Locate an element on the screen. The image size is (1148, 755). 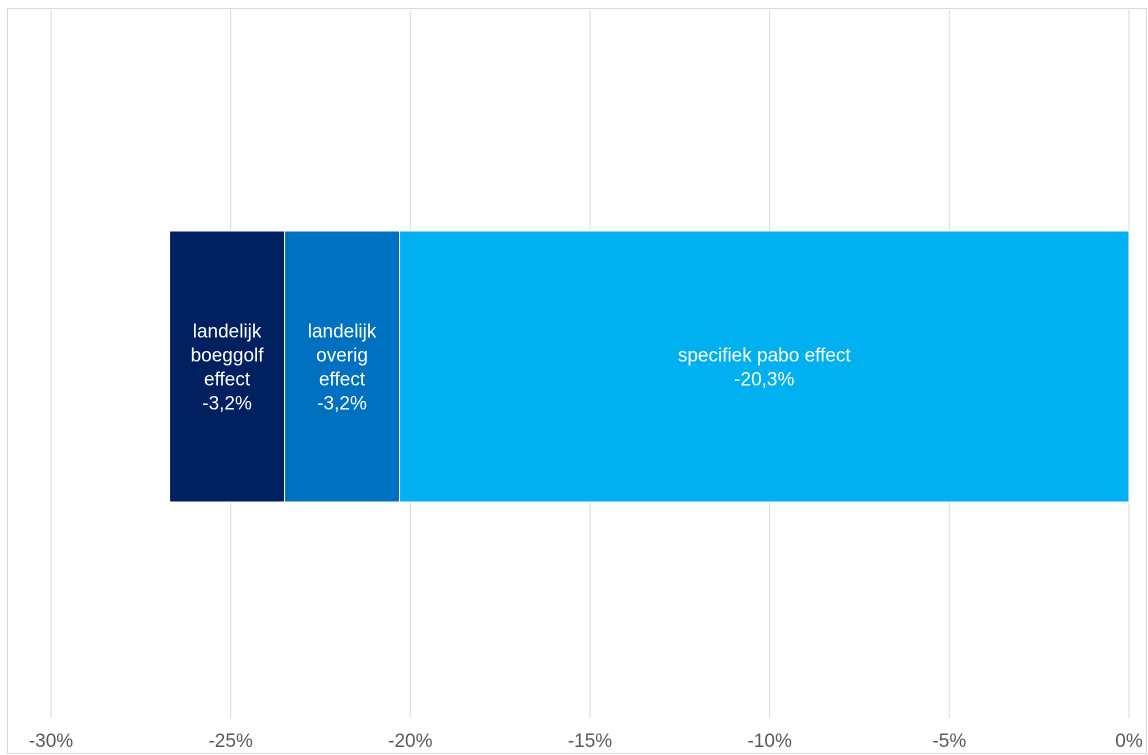
segment-label-line: overig is located at coordinates (342, 356).